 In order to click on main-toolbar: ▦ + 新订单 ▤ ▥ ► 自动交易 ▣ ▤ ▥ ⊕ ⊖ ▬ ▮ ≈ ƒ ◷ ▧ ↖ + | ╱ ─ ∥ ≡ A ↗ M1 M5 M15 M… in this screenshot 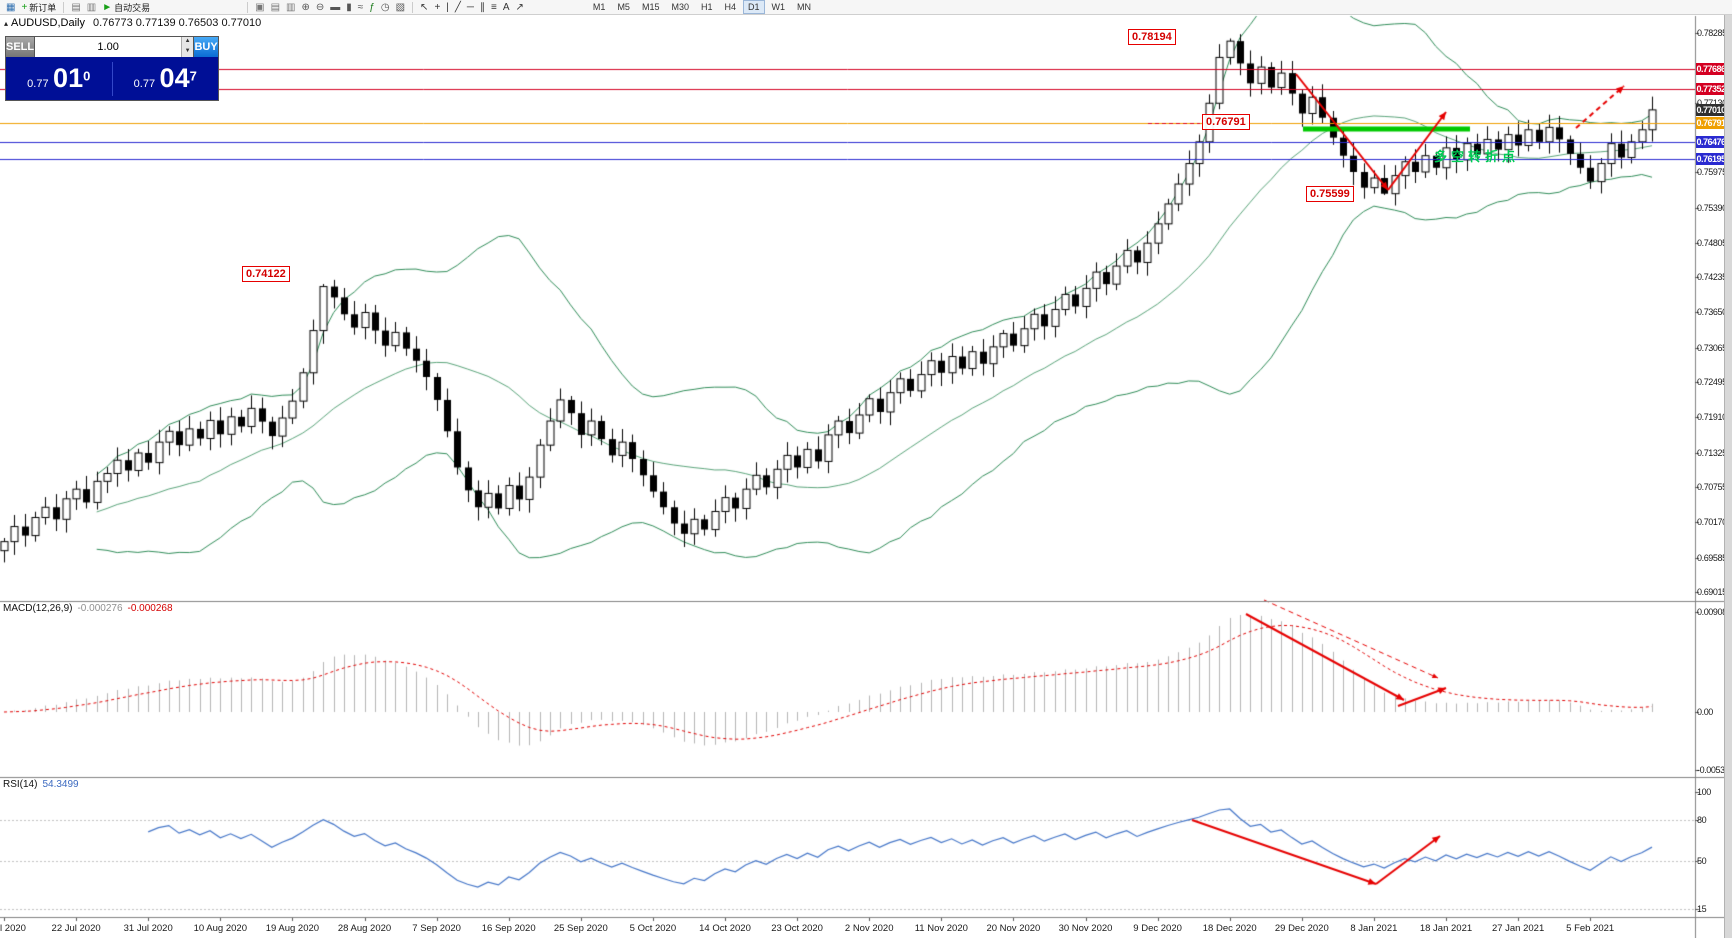, I will do `click(866, 7)`.